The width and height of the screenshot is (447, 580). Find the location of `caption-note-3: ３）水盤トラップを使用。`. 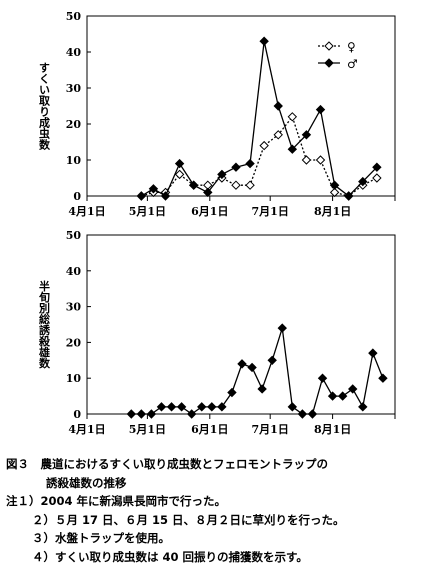

caption-note-3: ３）水盤トラップを使用。 is located at coordinates (101, 538).